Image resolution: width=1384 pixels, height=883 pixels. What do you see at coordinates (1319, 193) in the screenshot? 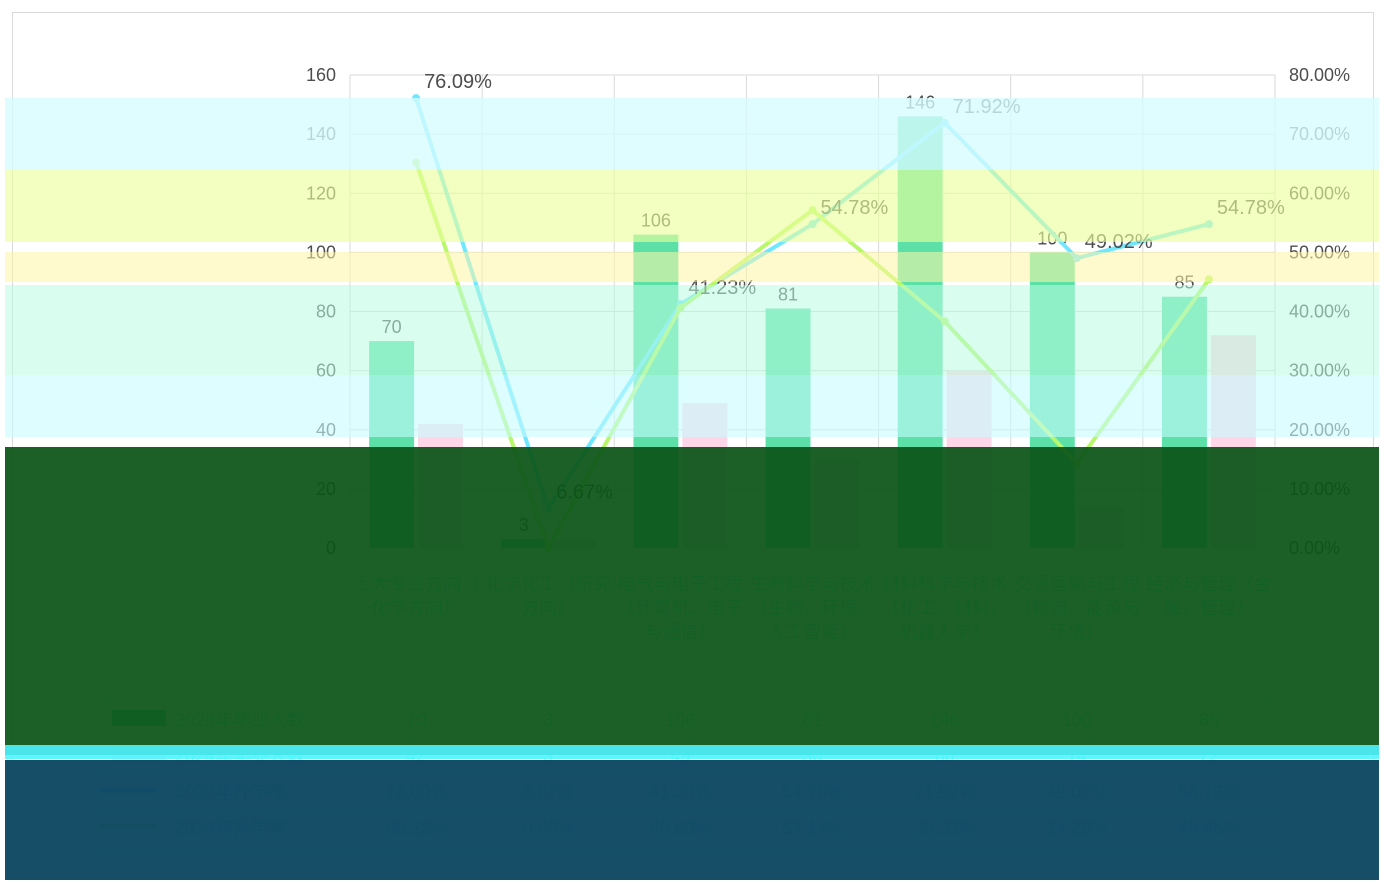
I see `y-right-tick-label: 60.00%` at bounding box center [1319, 193].